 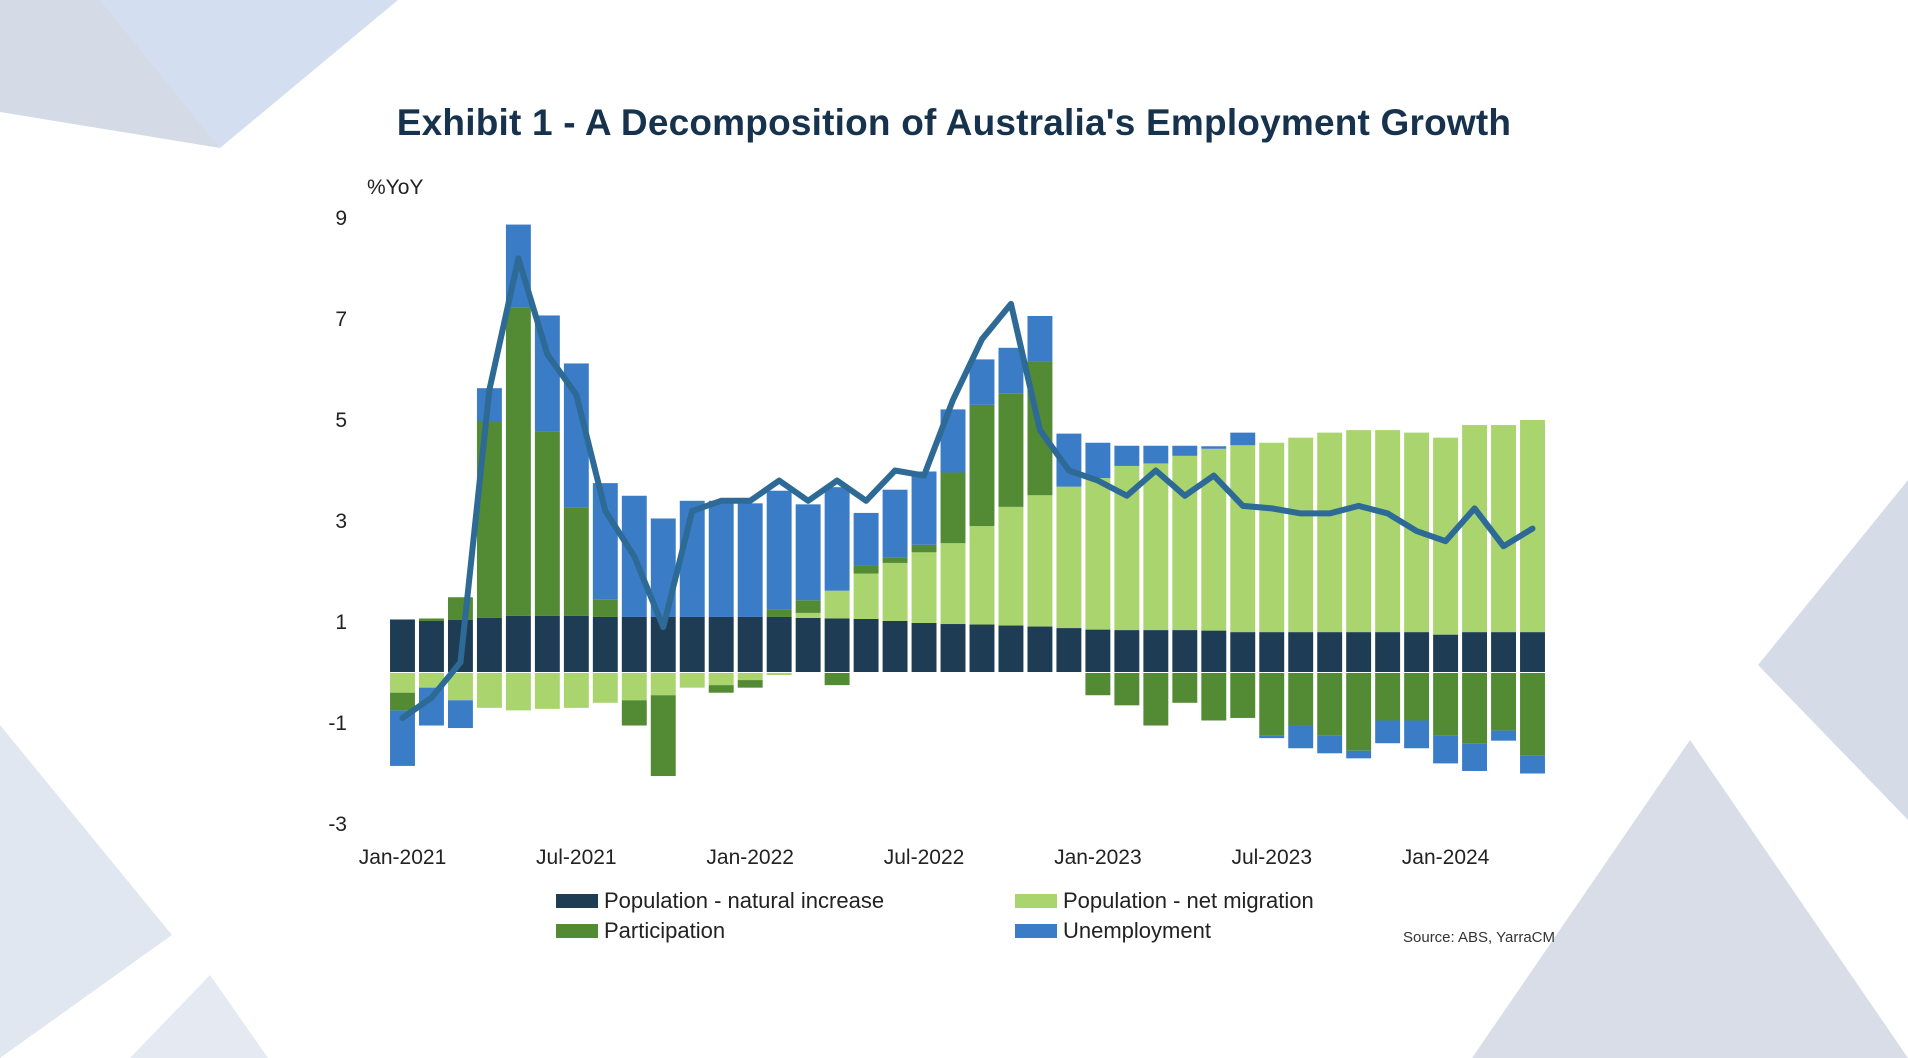 What do you see at coordinates (199, 1016) in the screenshot?
I see `bg-shape-bottom-left` at bounding box center [199, 1016].